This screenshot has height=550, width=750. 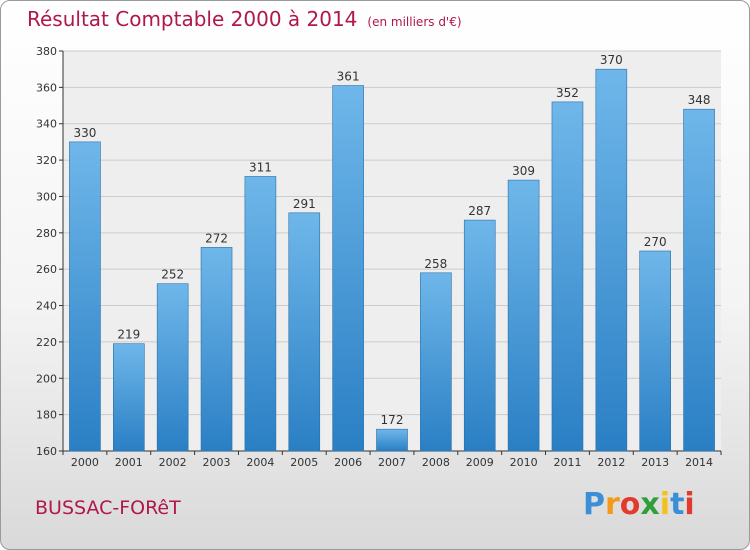 I want to click on y-tick-label: 260, so click(x=46, y=269).